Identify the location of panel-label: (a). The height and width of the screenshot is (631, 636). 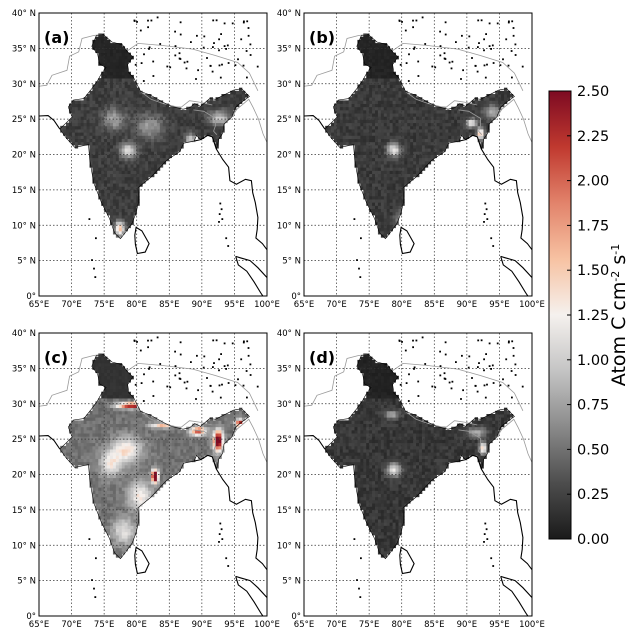
(56, 37).